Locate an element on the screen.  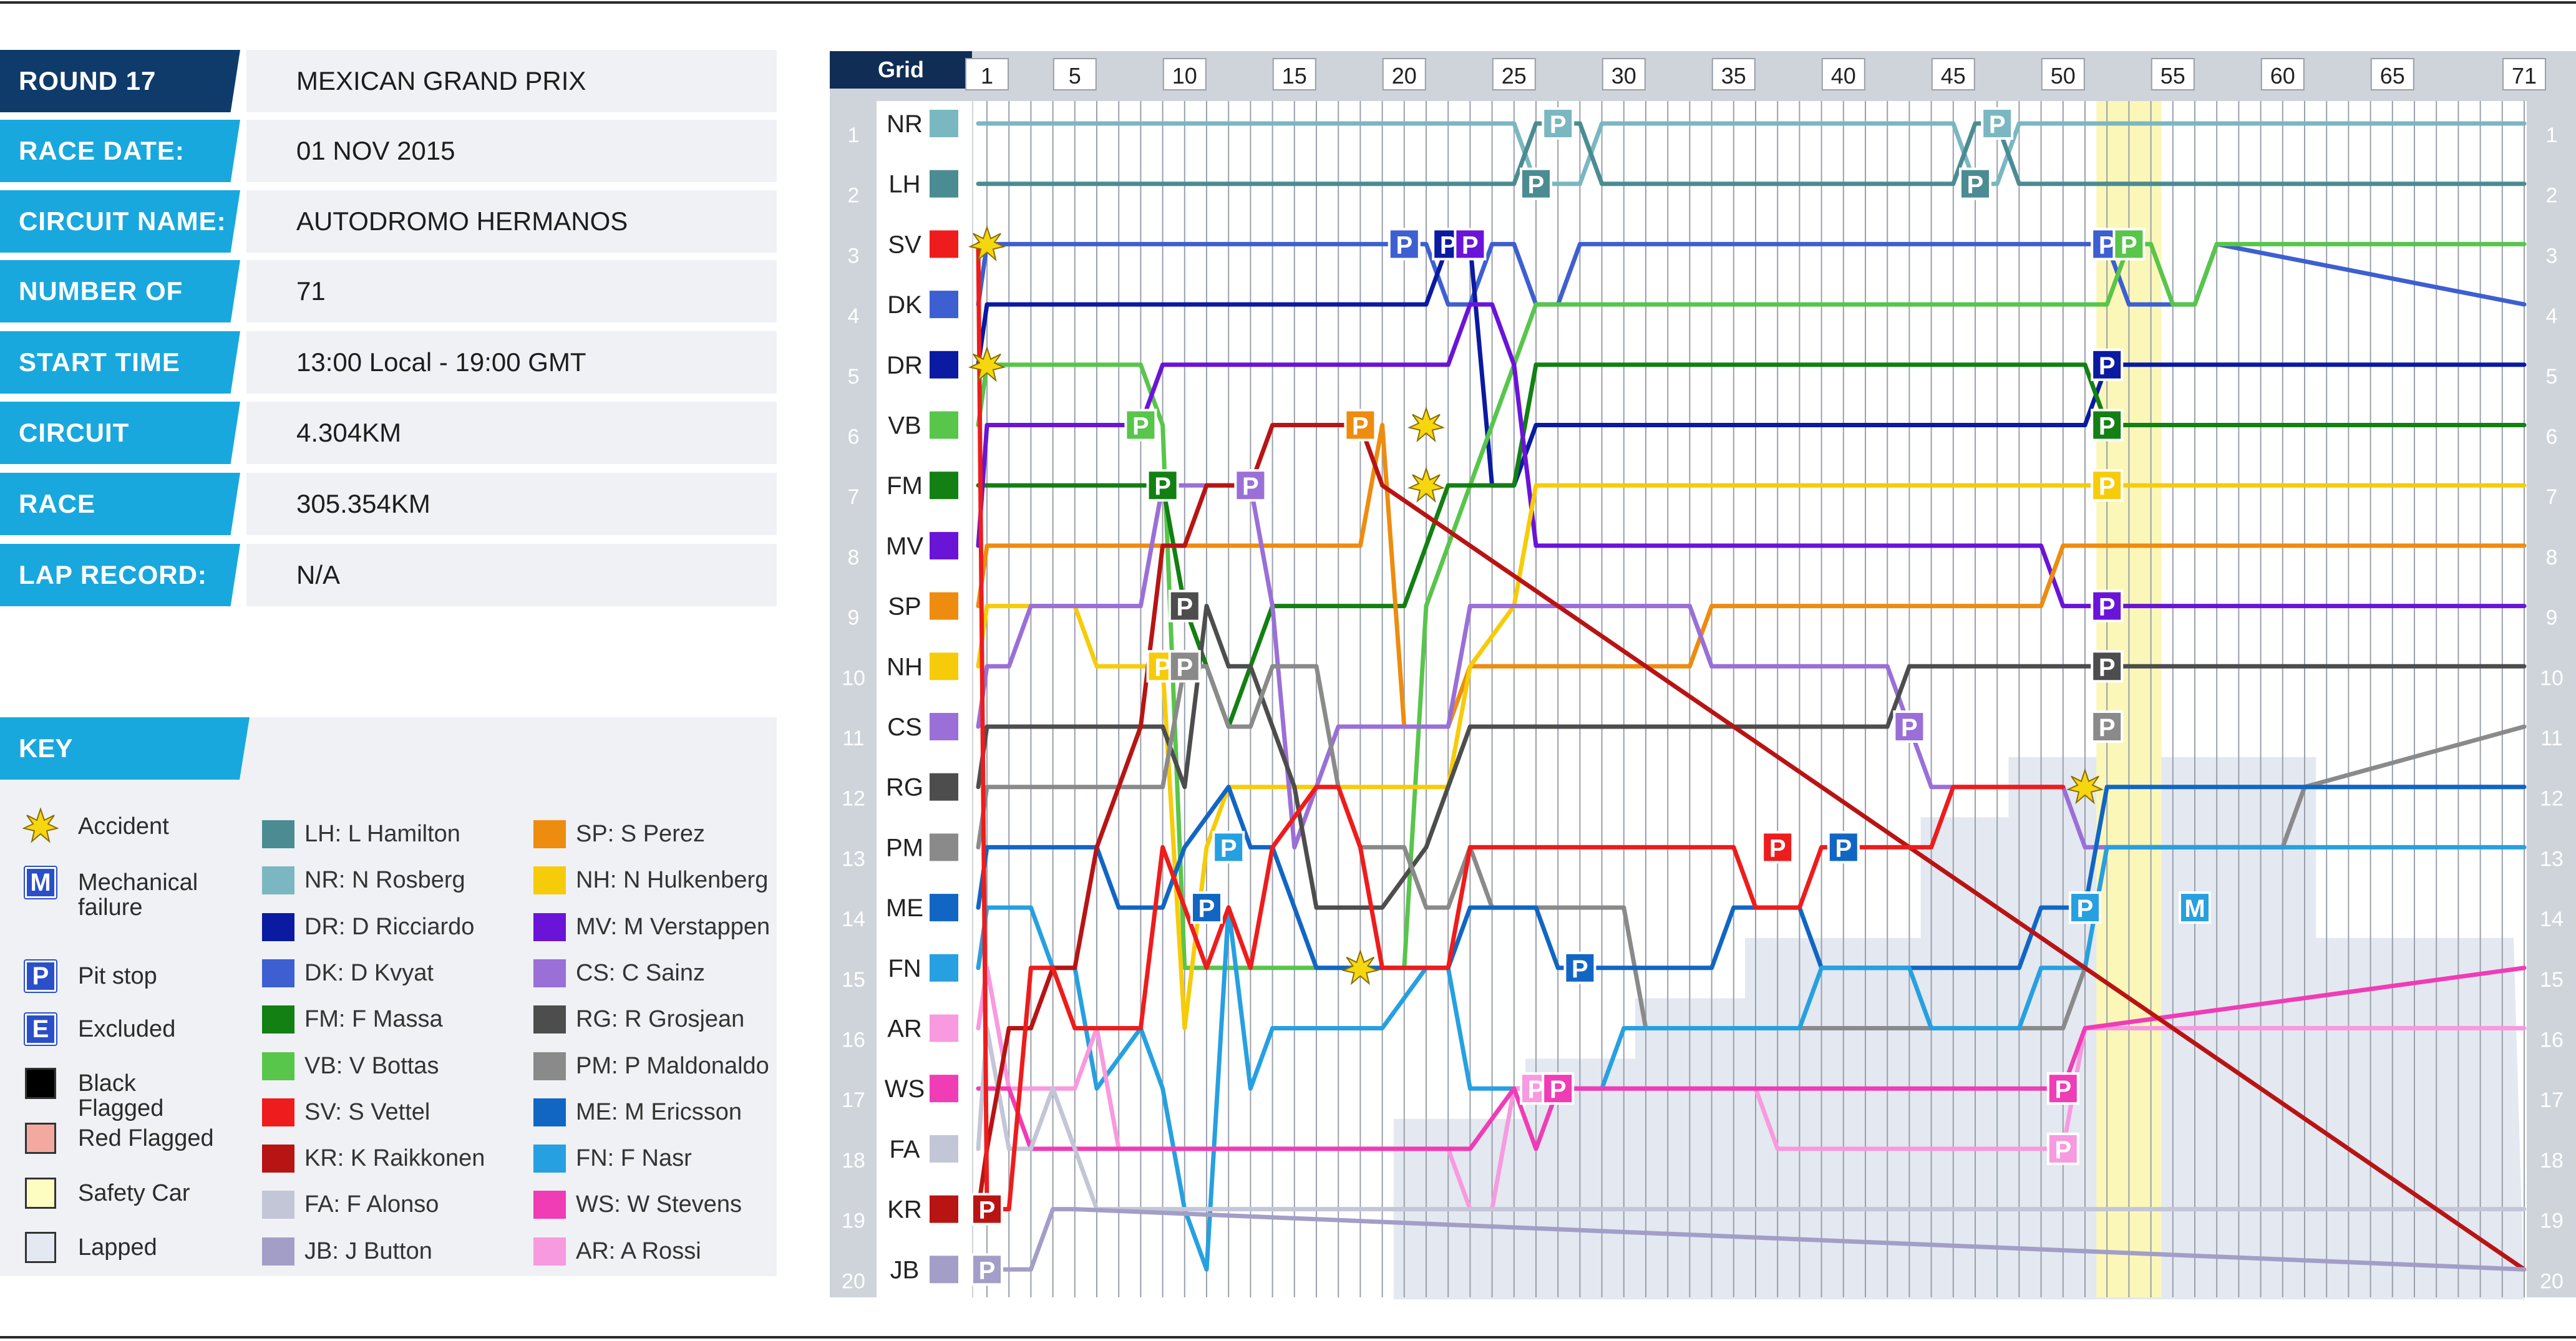
driver-key-label: FN: F Nasr is located at coordinates (634, 1158).